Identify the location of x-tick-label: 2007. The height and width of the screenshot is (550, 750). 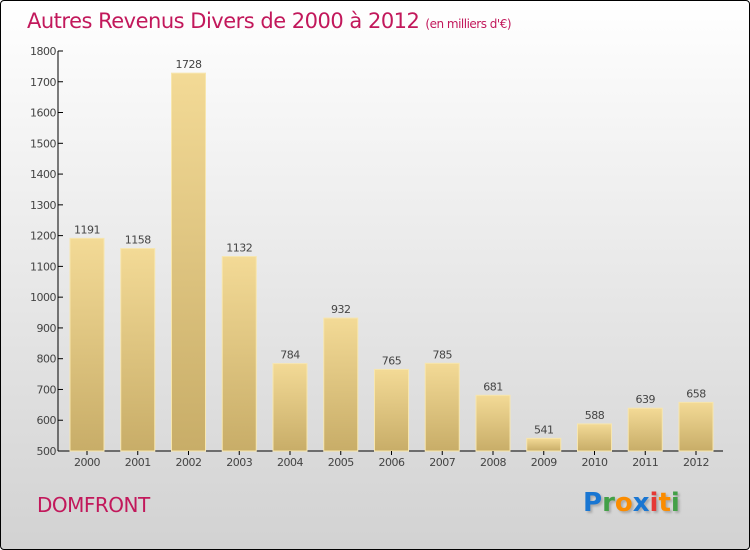
(442, 462).